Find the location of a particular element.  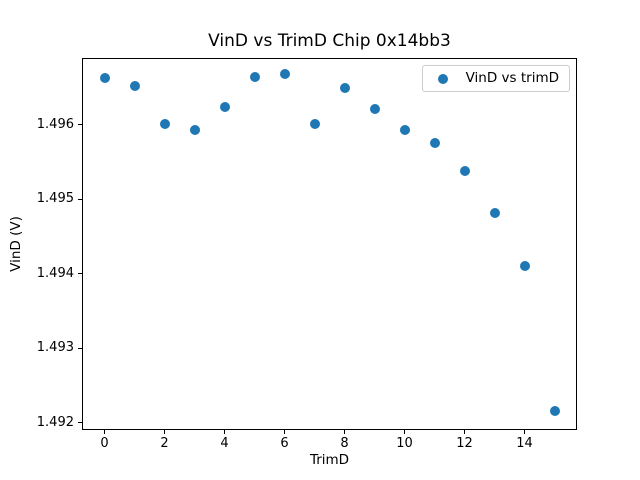

y-tick-label: 1.493 is located at coordinates (55, 348).